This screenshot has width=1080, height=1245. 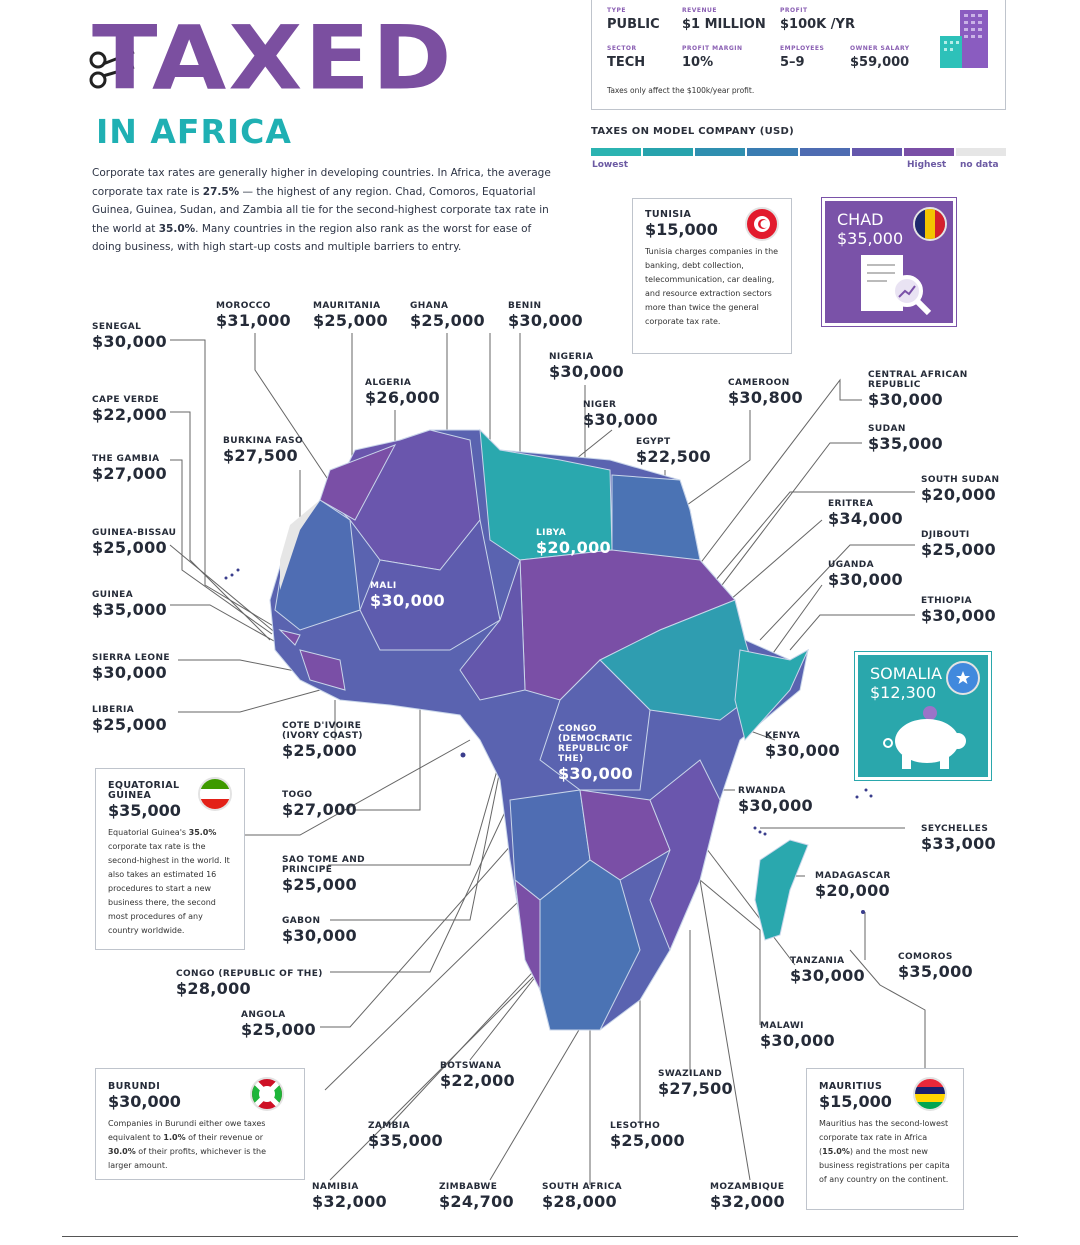 I want to click on label-nigeria: NIGERIA $30,000, so click(x=586, y=366).